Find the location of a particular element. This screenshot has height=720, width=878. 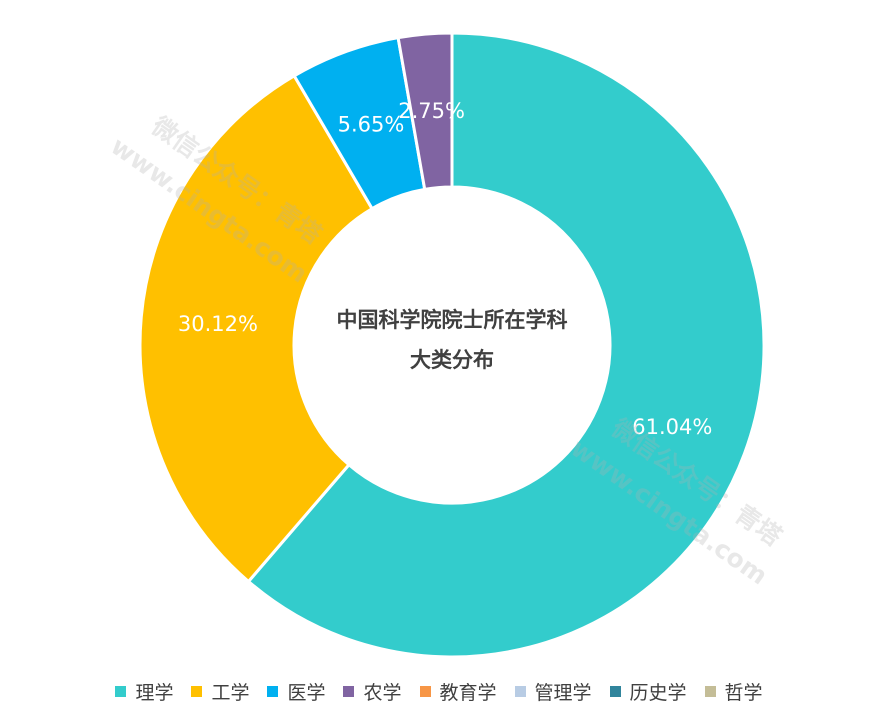

legend-item-历史学: 历史学 is located at coordinates (648, 691).